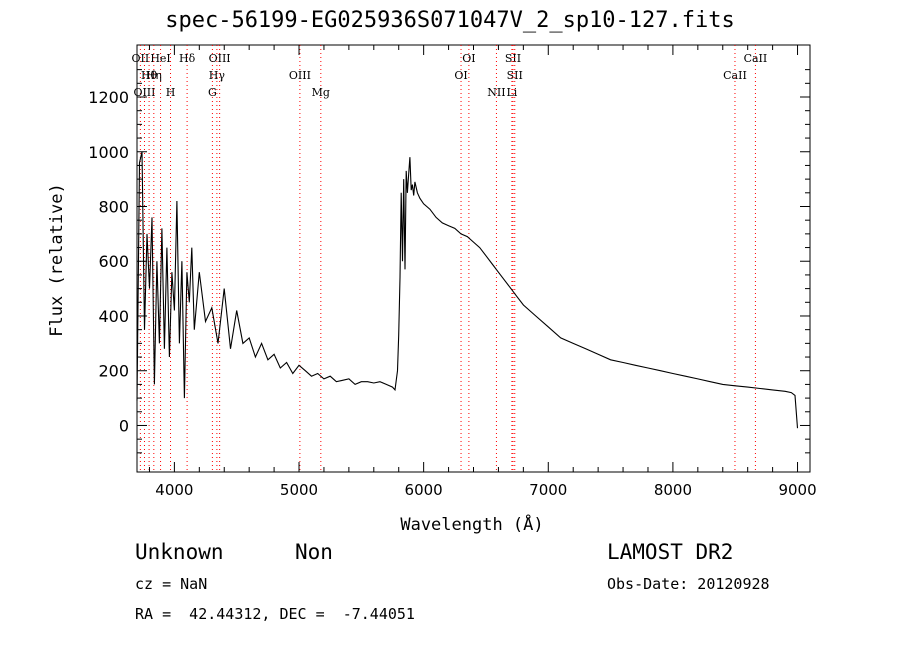 This screenshot has width=900, height=650. Describe the element at coordinates (471, 524) in the screenshot. I see `x-axis-label: Wavelength (Å)` at that location.